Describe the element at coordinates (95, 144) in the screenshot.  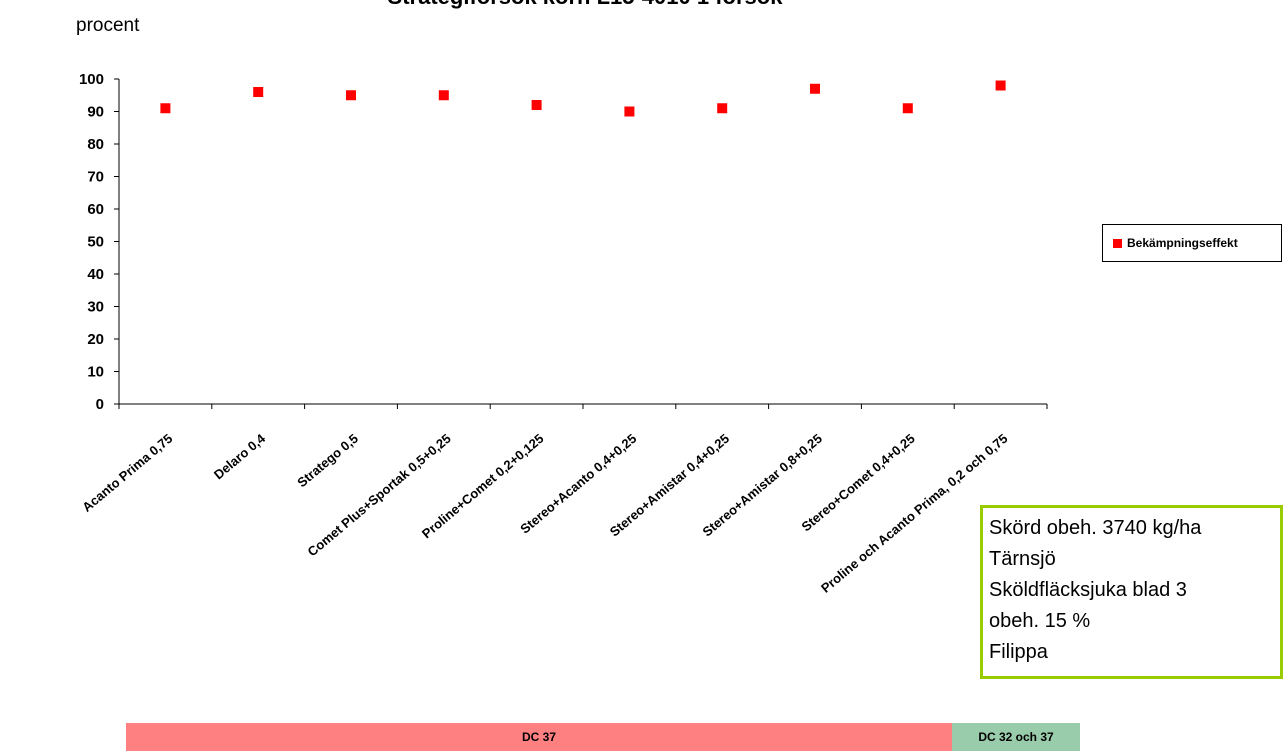
I see `y-tick-label: 80` at that location.